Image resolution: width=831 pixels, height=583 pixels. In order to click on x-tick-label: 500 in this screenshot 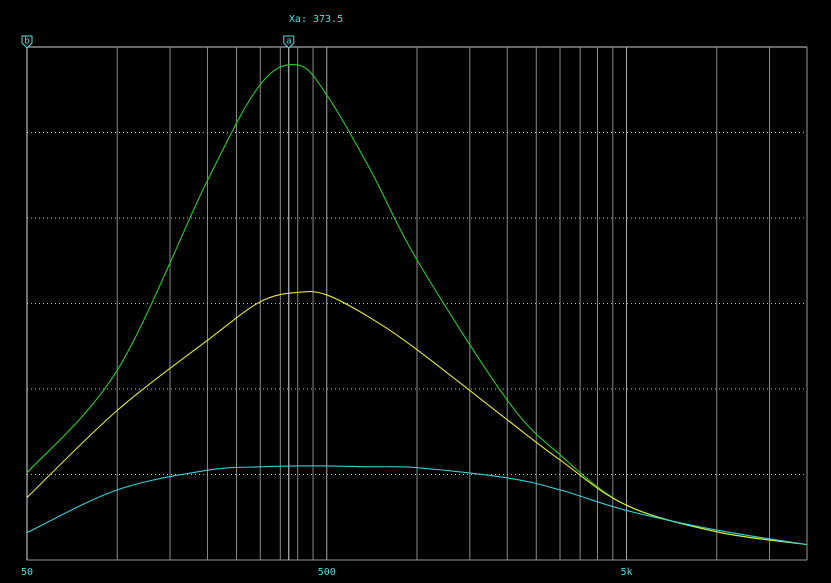, I will do `click(327, 572)`.